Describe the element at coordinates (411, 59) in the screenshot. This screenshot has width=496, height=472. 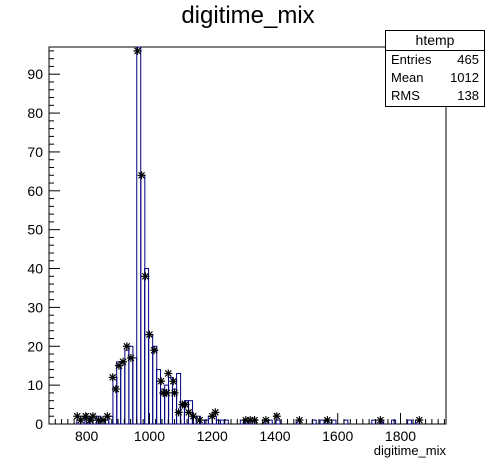
I see `stats-entries-label: Entries` at that location.